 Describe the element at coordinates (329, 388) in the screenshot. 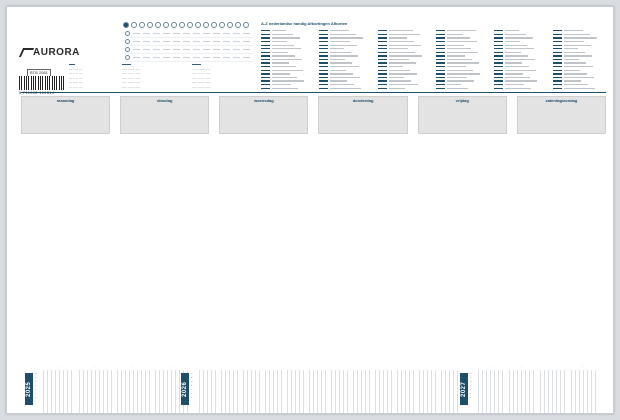

I see `month-strip: ·· ·· ·· ·· ·· ·· ·· ·· ·· ·· ·· ··` at that location.